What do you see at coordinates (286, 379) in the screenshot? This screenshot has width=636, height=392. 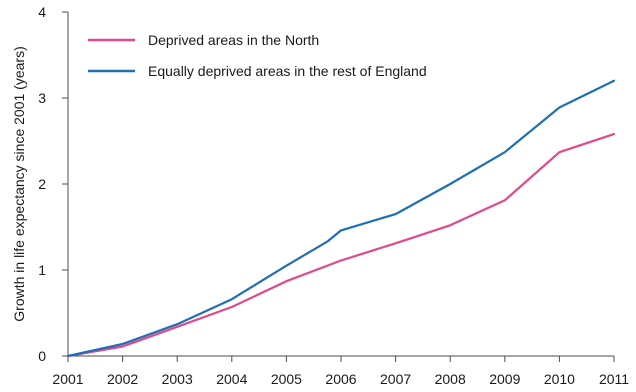 I see `x-tick-label: 2005` at bounding box center [286, 379].